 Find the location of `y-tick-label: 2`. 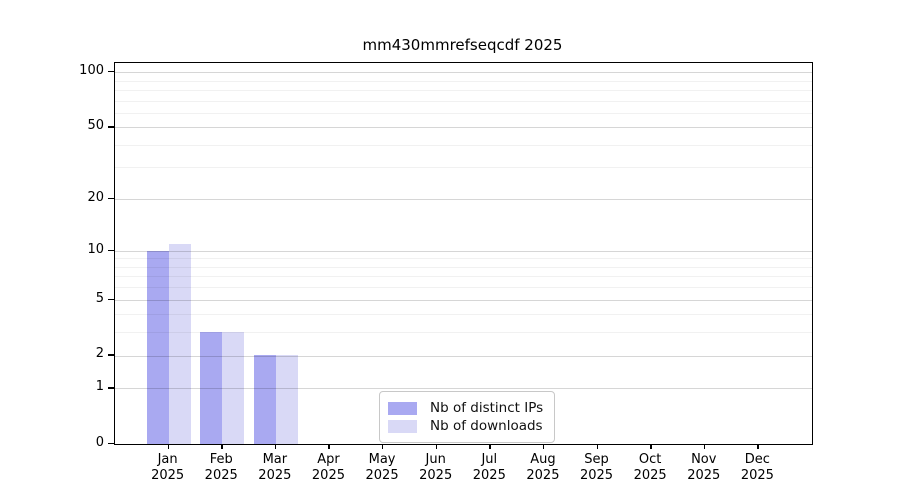

y-tick-label: 2 is located at coordinates (99, 354).